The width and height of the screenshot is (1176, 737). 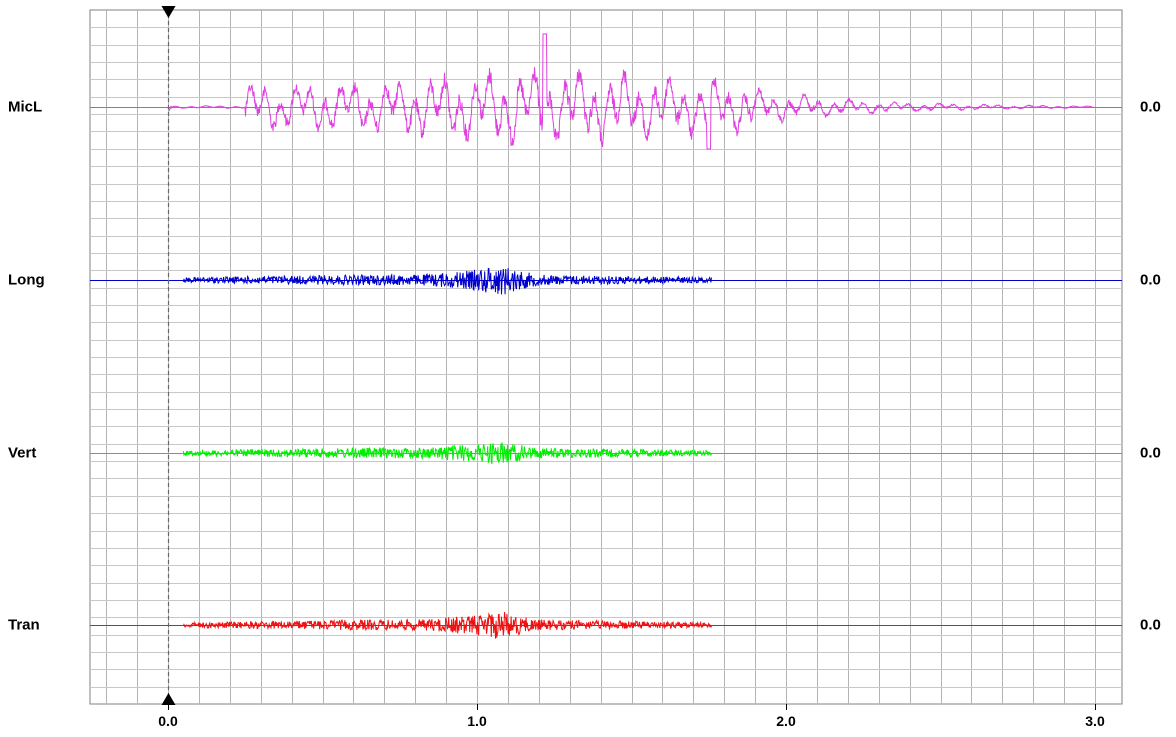 I want to click on time-marker, so click(x=168, y=355).